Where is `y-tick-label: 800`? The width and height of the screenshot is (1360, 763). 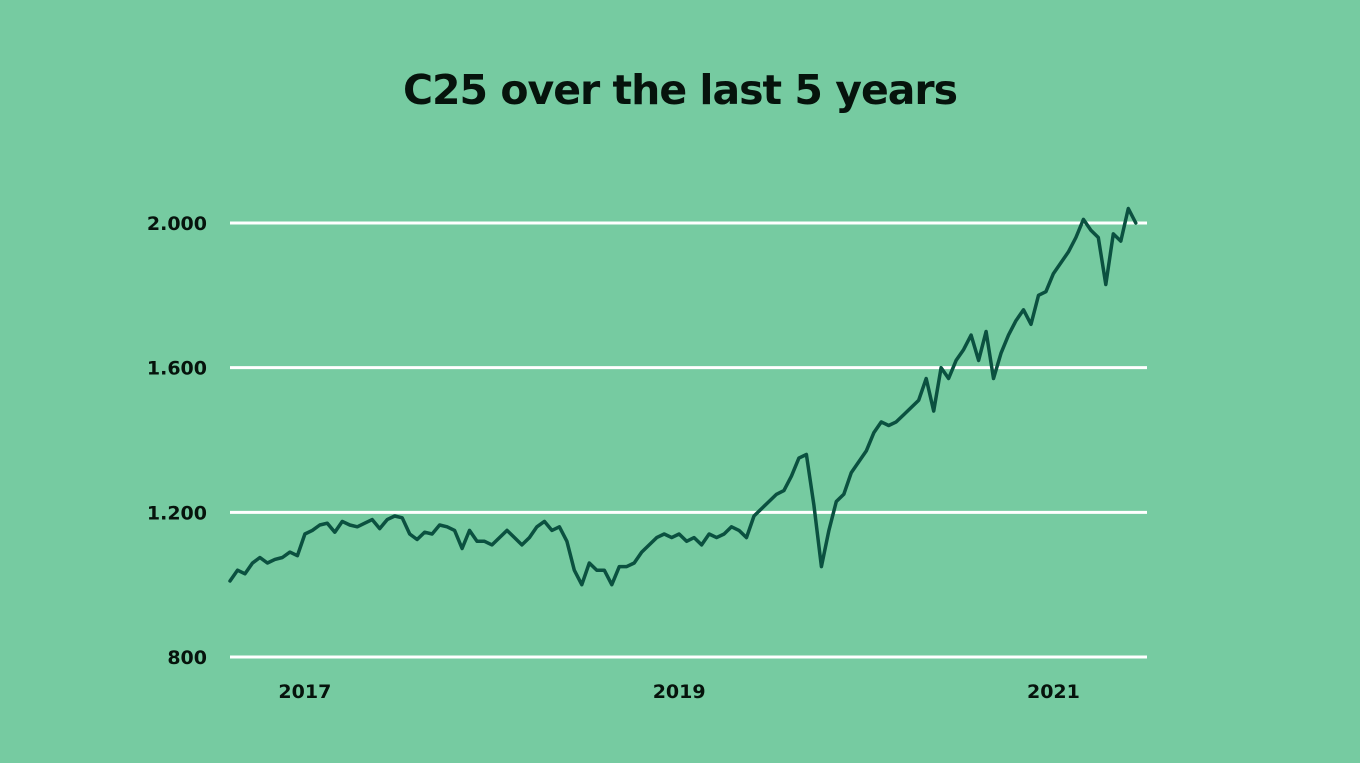
y-tick-label: 800 is located at coordinates (187, 658).